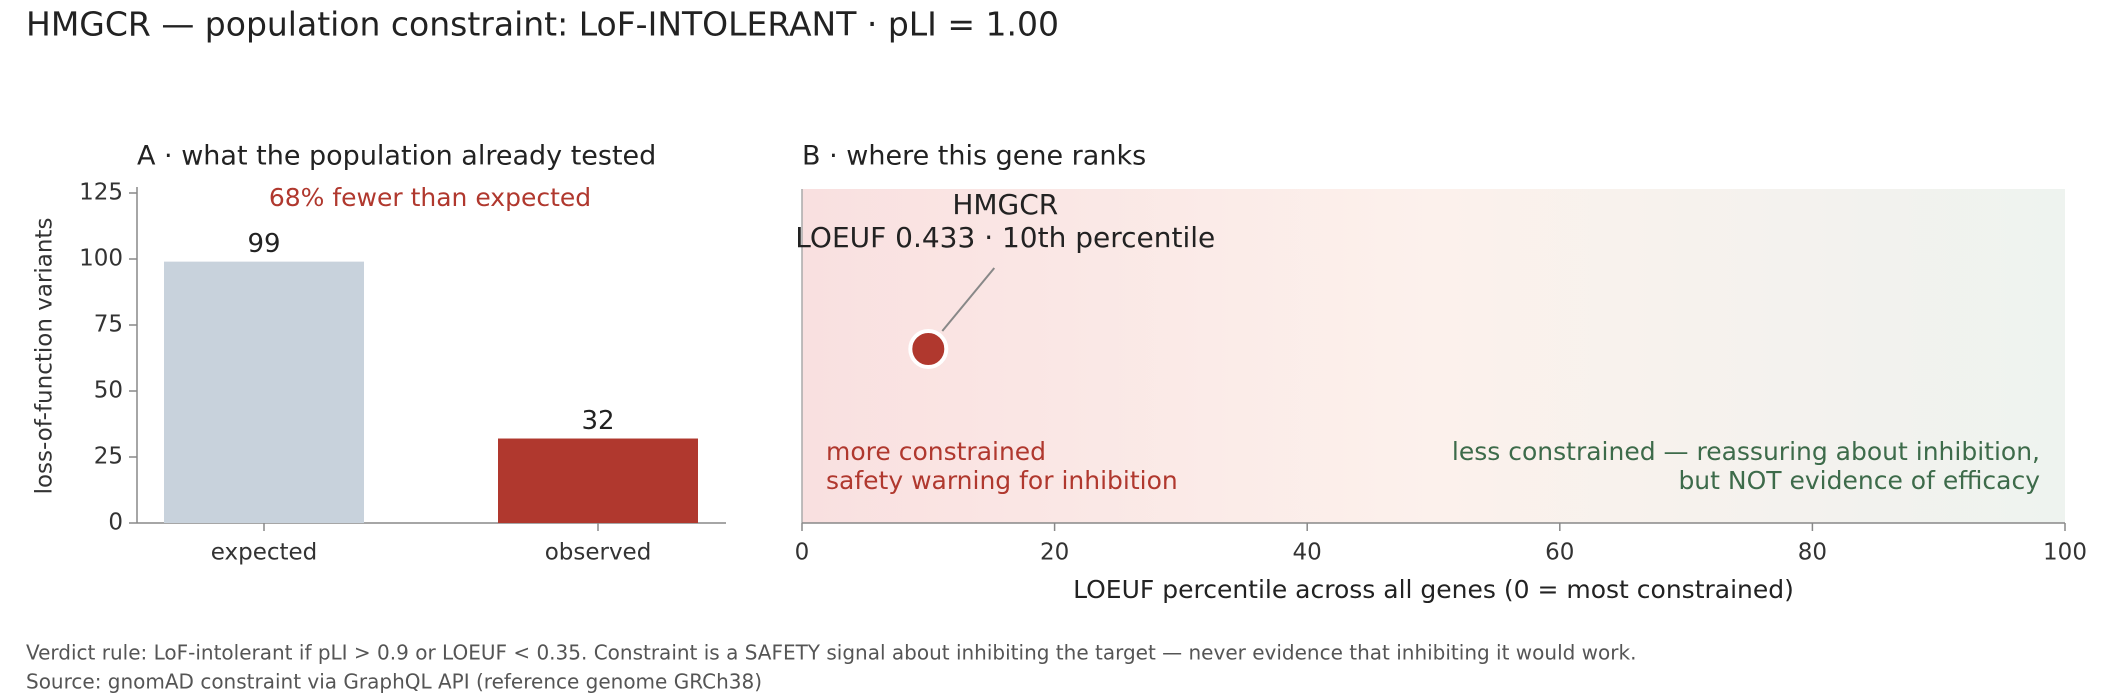 The image size is (2120, 700). What do you see at coordinates (974, 156) in the screenshot?
I see `panel-title: B · where this gene ranks` at bounding box center [974, 156].